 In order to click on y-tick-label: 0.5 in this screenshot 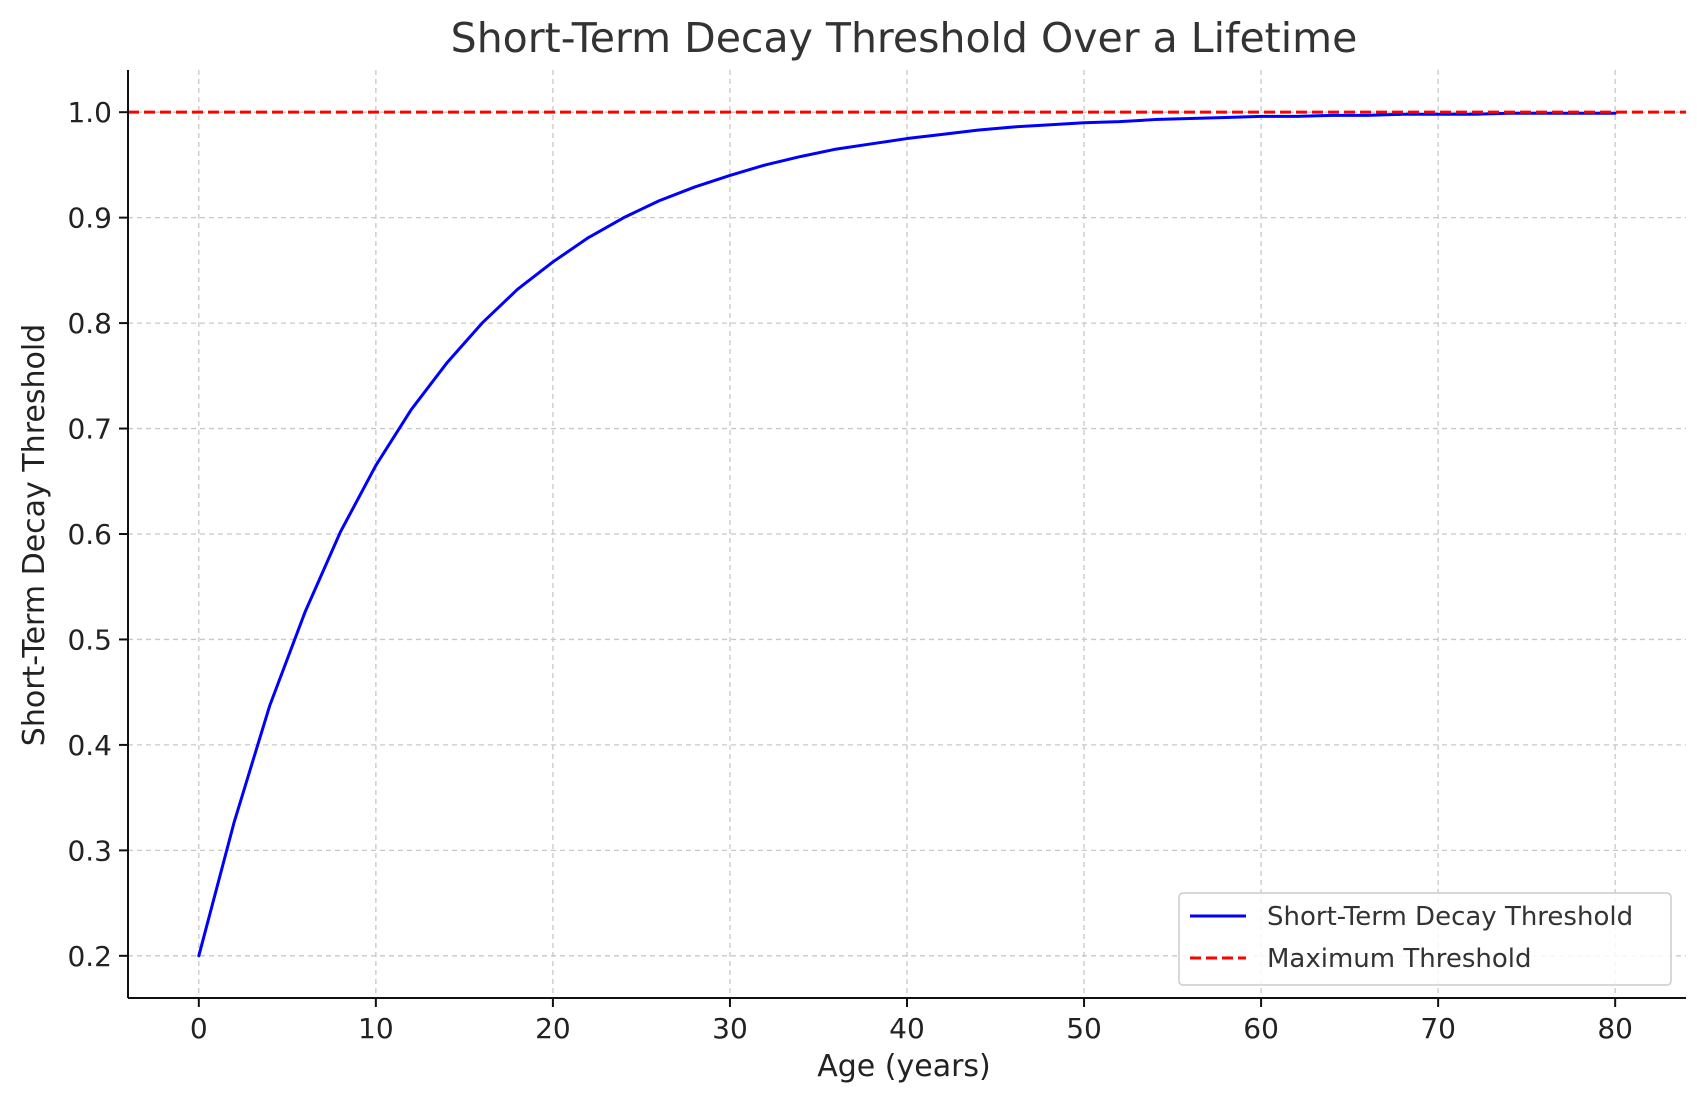, I will do `click(89, 639)`.